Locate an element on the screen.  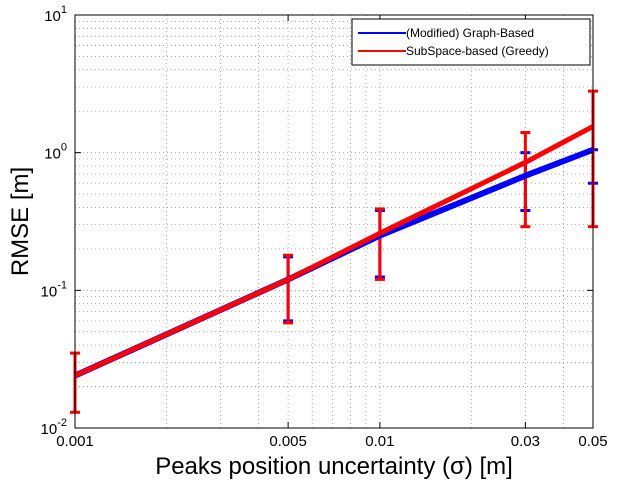
x-tick-label: 0.05 is located at coordinates (592, 441).